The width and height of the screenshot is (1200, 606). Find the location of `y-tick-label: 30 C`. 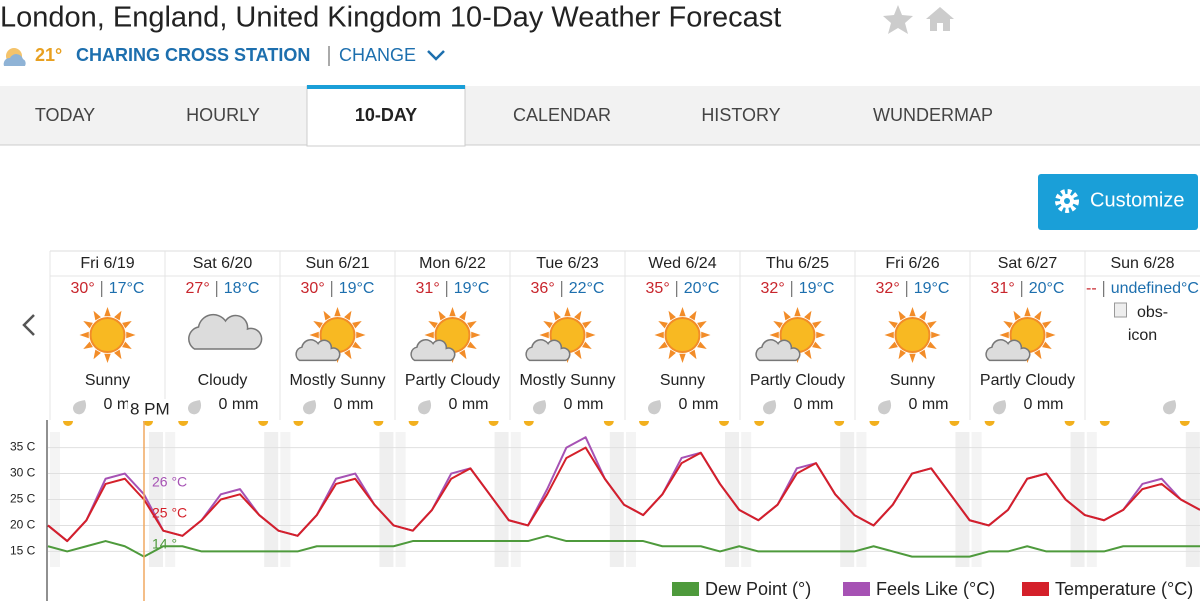

y-tick-label: 30 C is located at coordinates (23, 473).